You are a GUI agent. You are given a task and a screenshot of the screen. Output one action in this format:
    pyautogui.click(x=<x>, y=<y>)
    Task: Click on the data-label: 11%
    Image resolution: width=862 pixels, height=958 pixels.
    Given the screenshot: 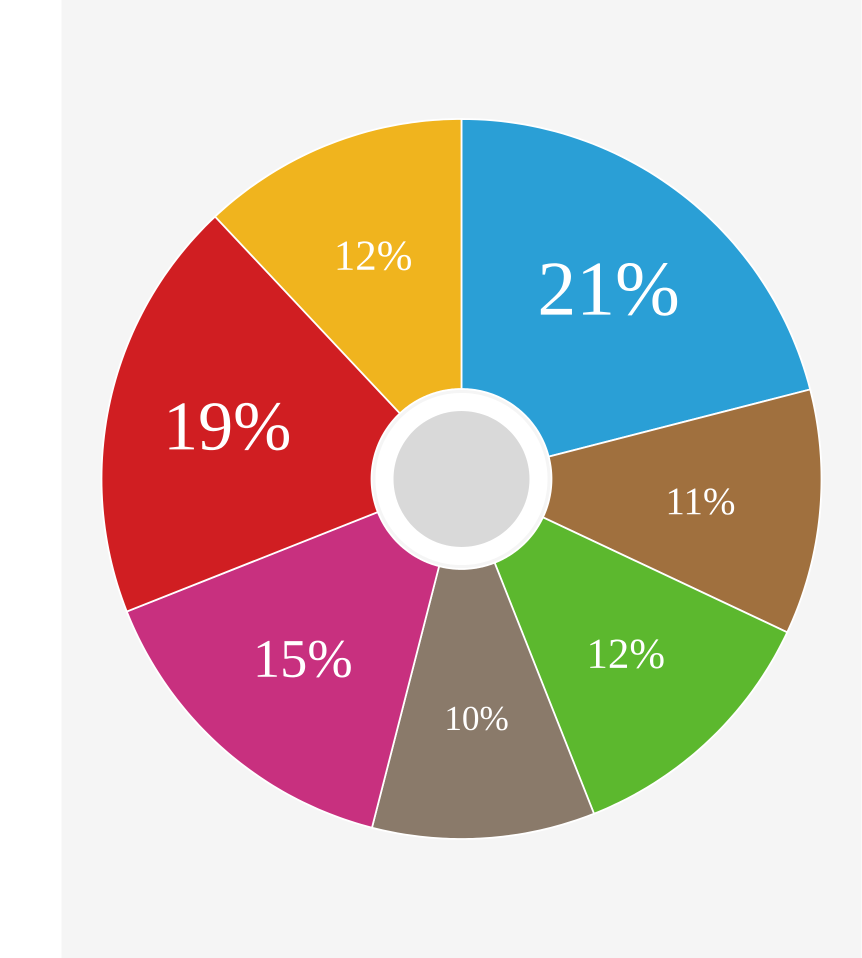 What is the action you would take?
    pyautogui.click(x=701, y=501)
    